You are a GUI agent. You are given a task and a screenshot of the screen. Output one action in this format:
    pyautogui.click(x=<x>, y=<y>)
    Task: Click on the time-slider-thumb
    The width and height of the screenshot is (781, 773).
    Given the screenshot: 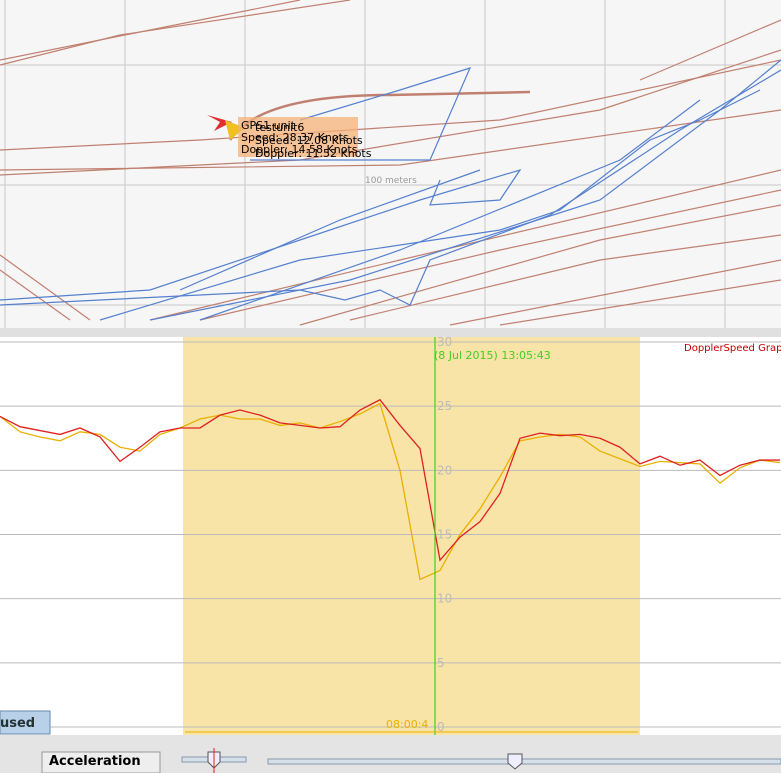 What is the action you would take?
    pyautogui.click(x=515, y=761)
    